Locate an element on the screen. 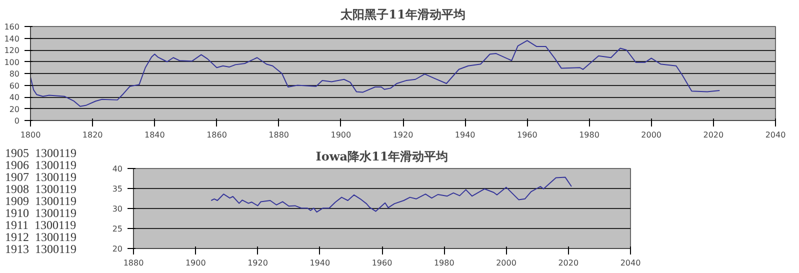  chart-title: Iowa降水11年滑动平均 is located at coordinates (382, 157).